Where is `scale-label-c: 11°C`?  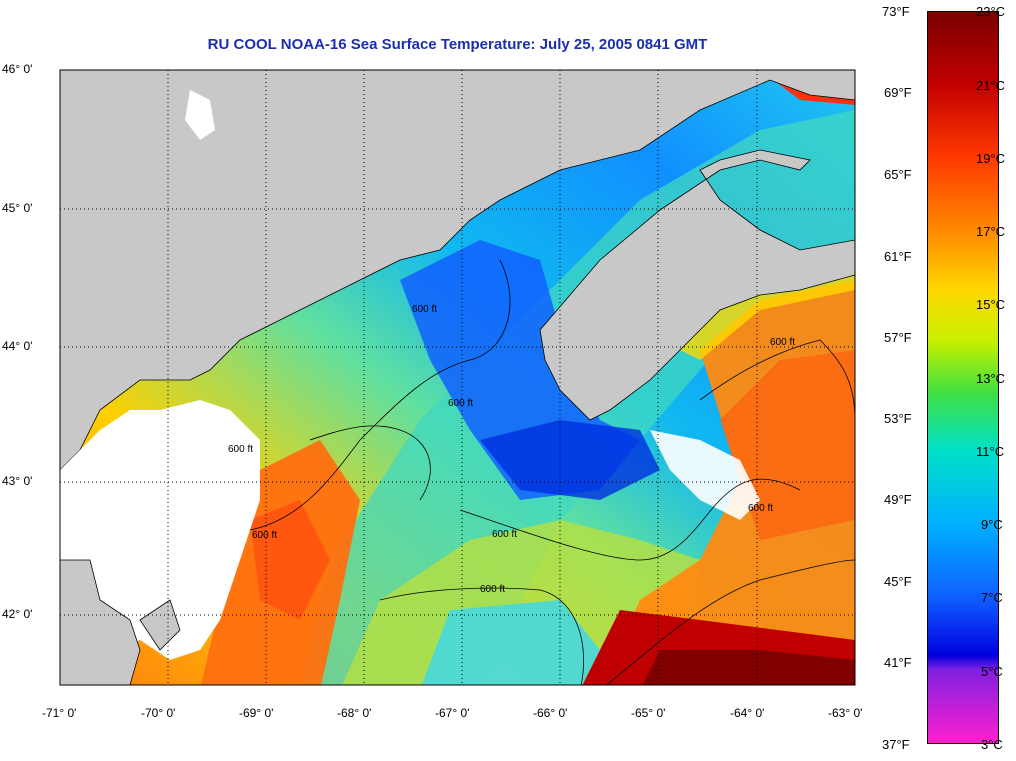
scale-label-c: 11°C is located at coordinates (990, 451).